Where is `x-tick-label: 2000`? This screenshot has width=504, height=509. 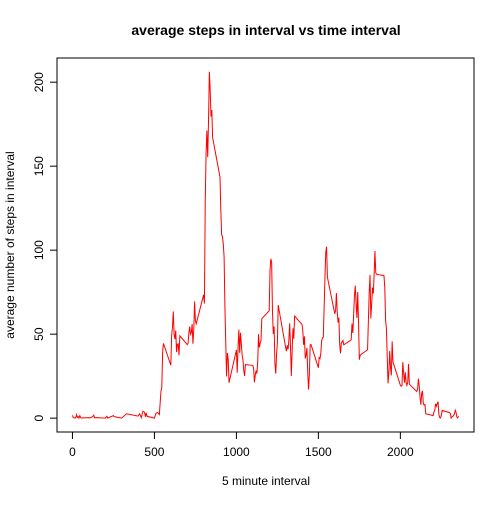
x-tick-label: 2000 is located at coordinates (400, 452).